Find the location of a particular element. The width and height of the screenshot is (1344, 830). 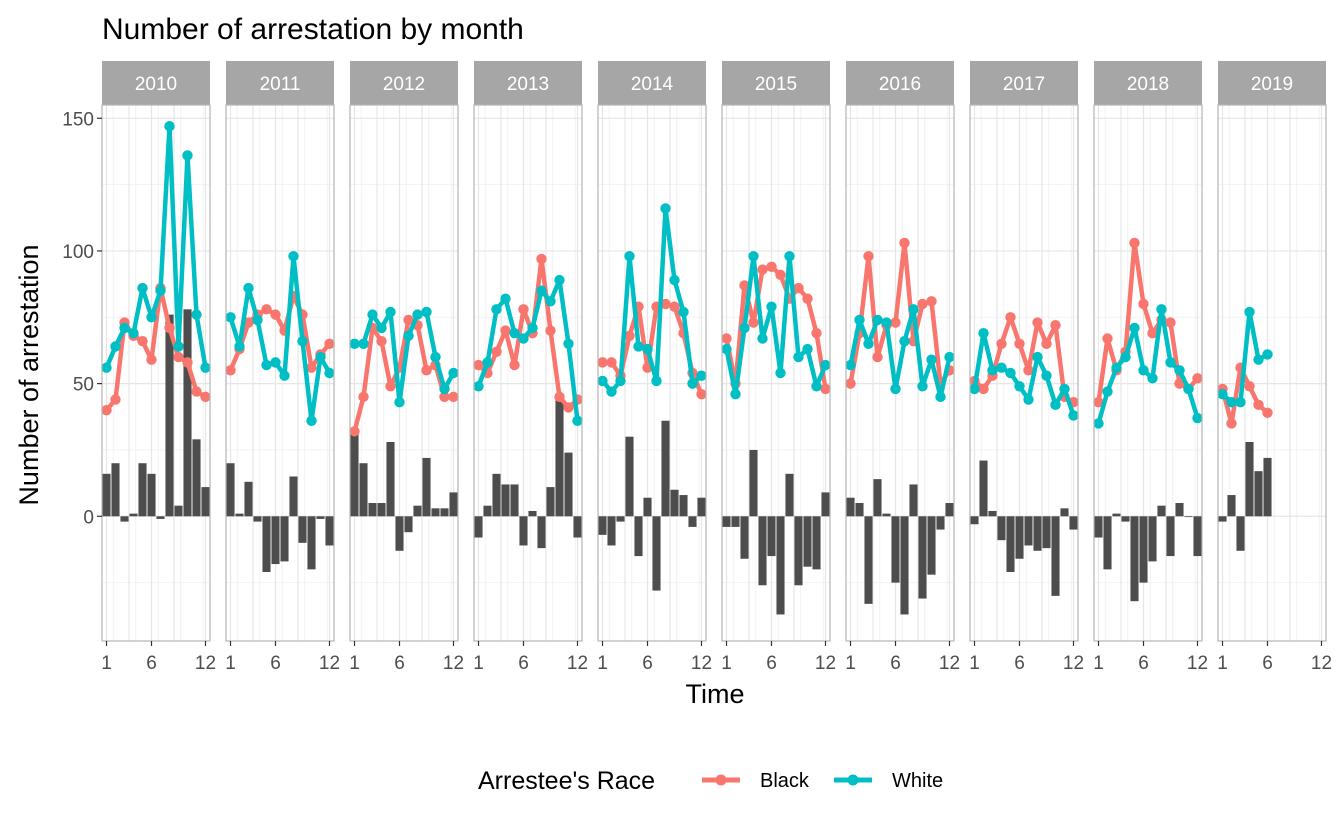

panel-strip-label: 2011 is located at coordinates (280, 84).